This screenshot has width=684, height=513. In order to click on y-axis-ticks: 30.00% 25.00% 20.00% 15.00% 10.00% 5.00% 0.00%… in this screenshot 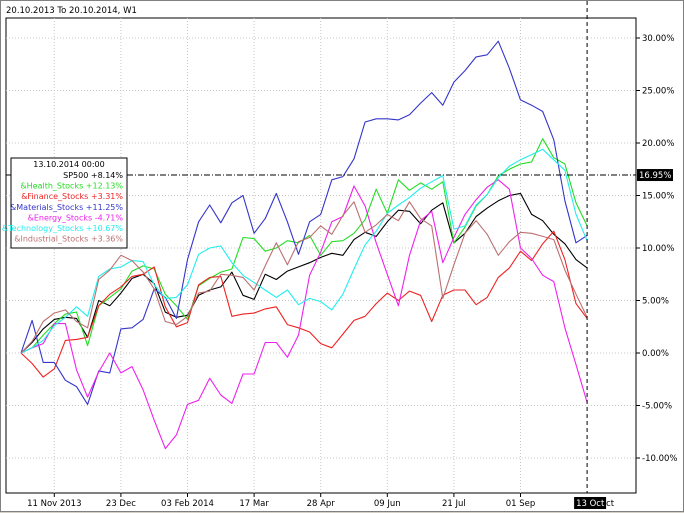, I will do `click(656, 249)`.